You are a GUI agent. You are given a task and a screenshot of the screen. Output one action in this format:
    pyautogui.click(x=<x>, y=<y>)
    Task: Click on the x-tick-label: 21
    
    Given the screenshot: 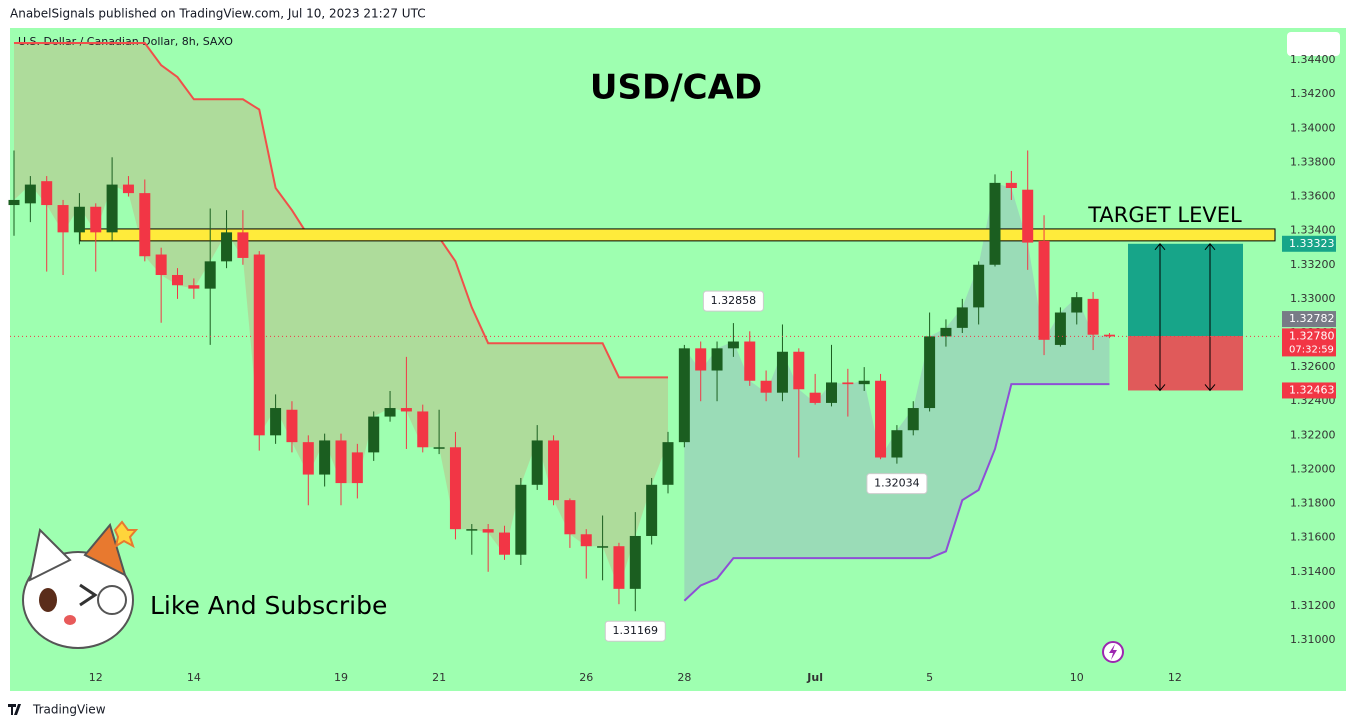 What is the action you would take?
    pyautogui.click(x=439, y=677)
    